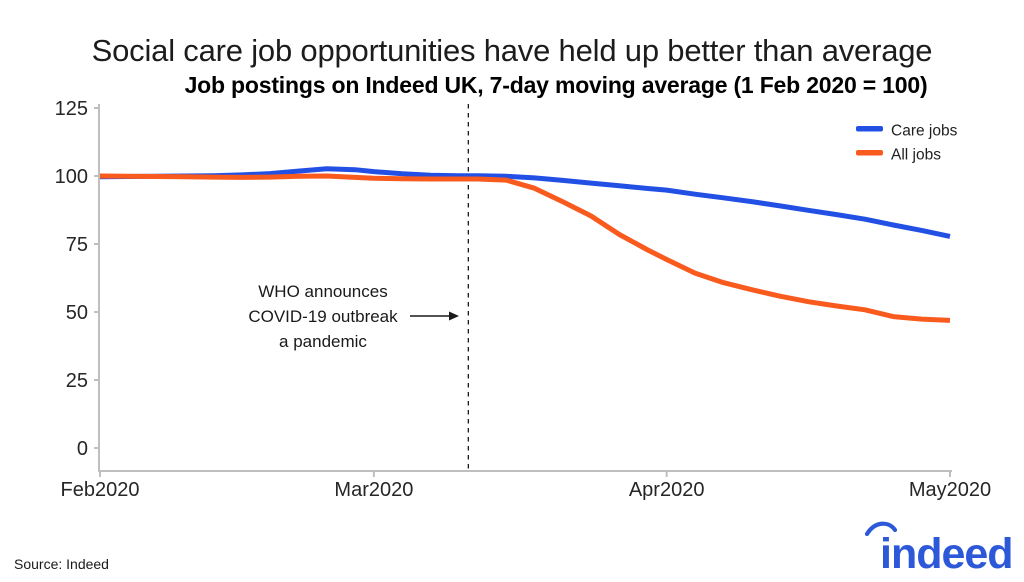  What do you see at coordinates (71, 109) in the screenshot?
I see `y-axis-tick-label: 125` at bounding box center [71, 109].